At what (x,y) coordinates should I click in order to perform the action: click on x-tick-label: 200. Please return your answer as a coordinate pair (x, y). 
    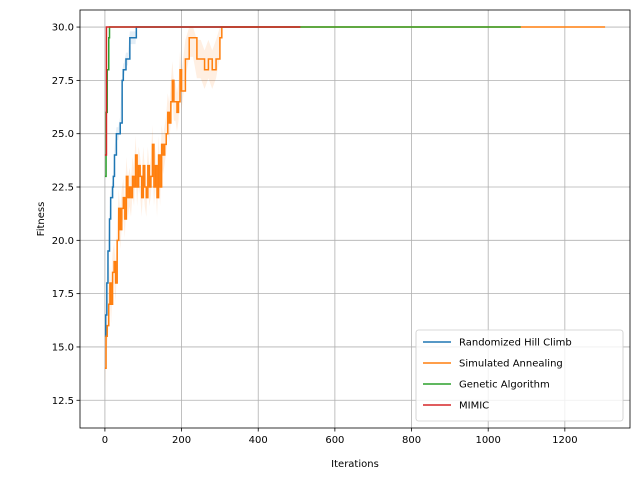
    Looking at the image, I should click on (181, 440).